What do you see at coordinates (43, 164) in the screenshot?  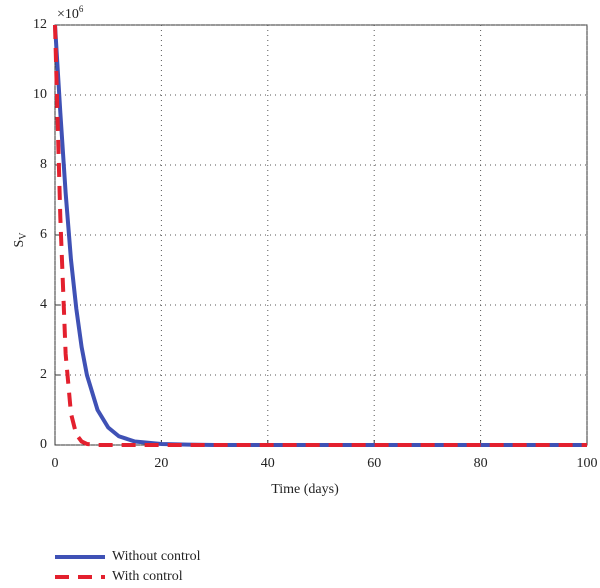 I see `y-tick-label: 8` at bounding box center [43, 164].